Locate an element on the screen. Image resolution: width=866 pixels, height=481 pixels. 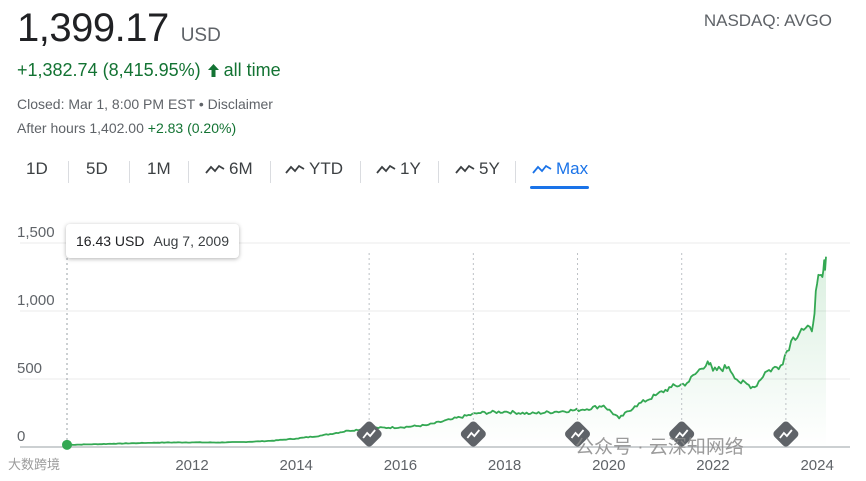
hover-tooltip: 16.43 USD Aug 7, 2009 is located at coordinates (152, 241).